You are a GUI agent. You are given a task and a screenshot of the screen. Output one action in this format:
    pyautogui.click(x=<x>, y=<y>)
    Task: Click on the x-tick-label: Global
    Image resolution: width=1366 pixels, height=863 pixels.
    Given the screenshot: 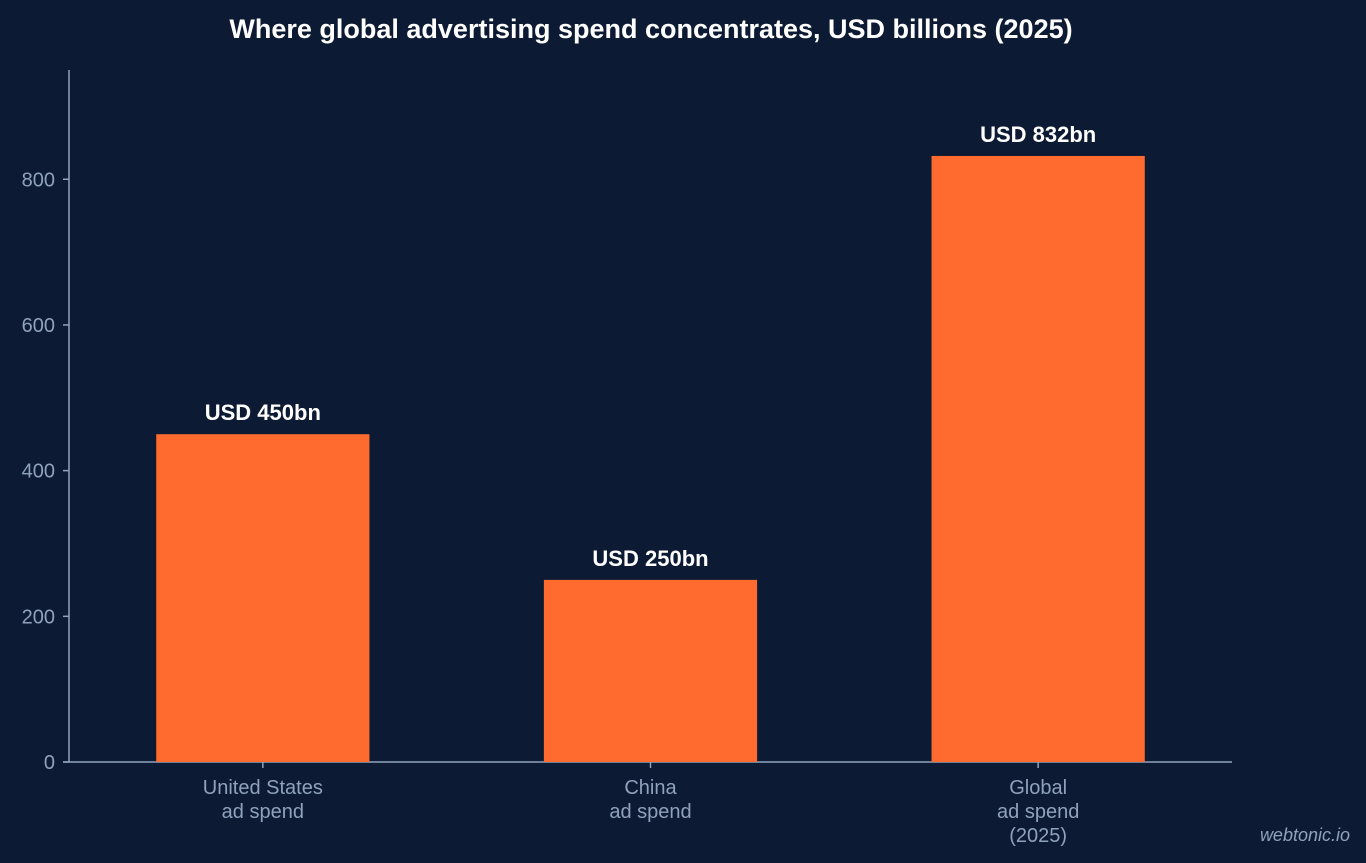 What is the action you would take?
    pyautogui.click(x=1038, y=788)
    